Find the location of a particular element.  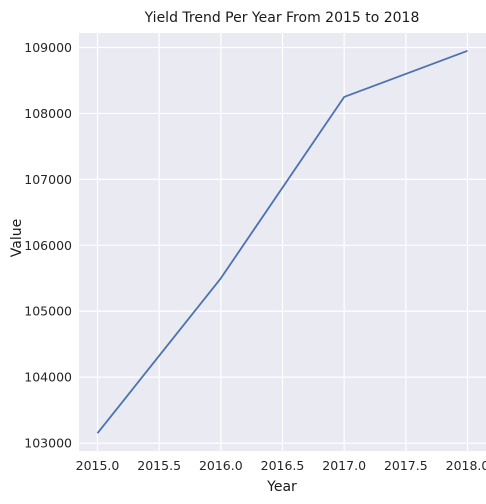

y-tick-label: 108000 is located at coordinates (48, 113).